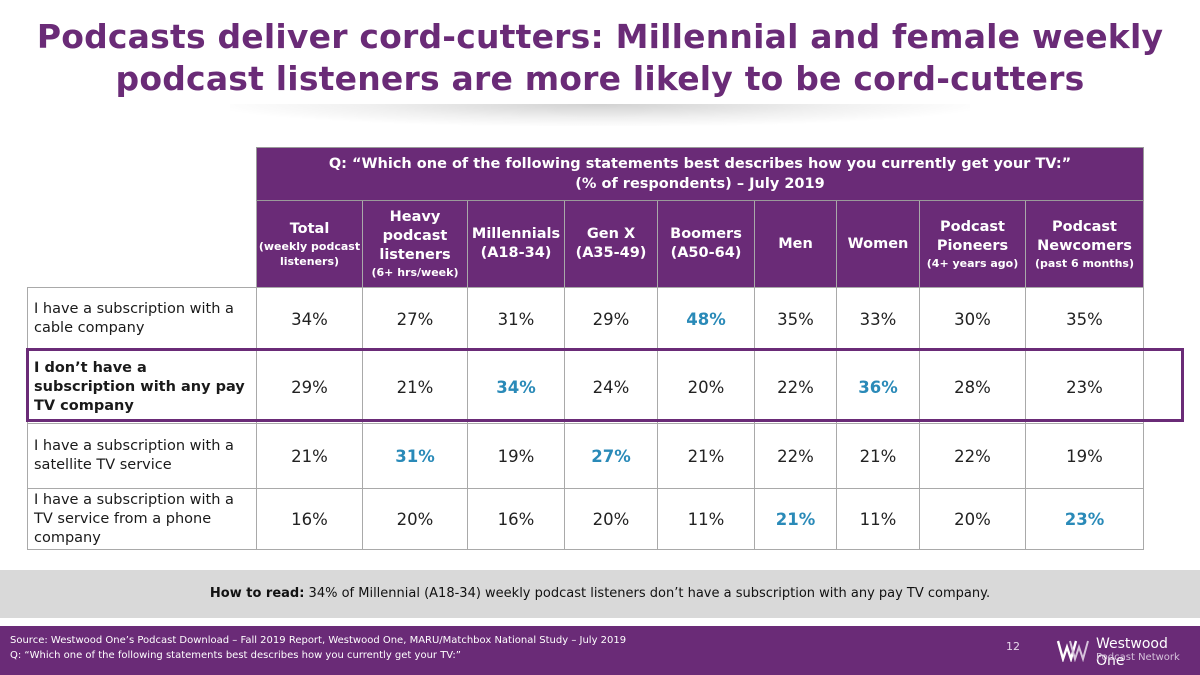 The image size is (1200, 675). What do you see at coordinates (600, 115) in the screenshot?
I see `title-shadow-divider` at bounding box center [600, 115].